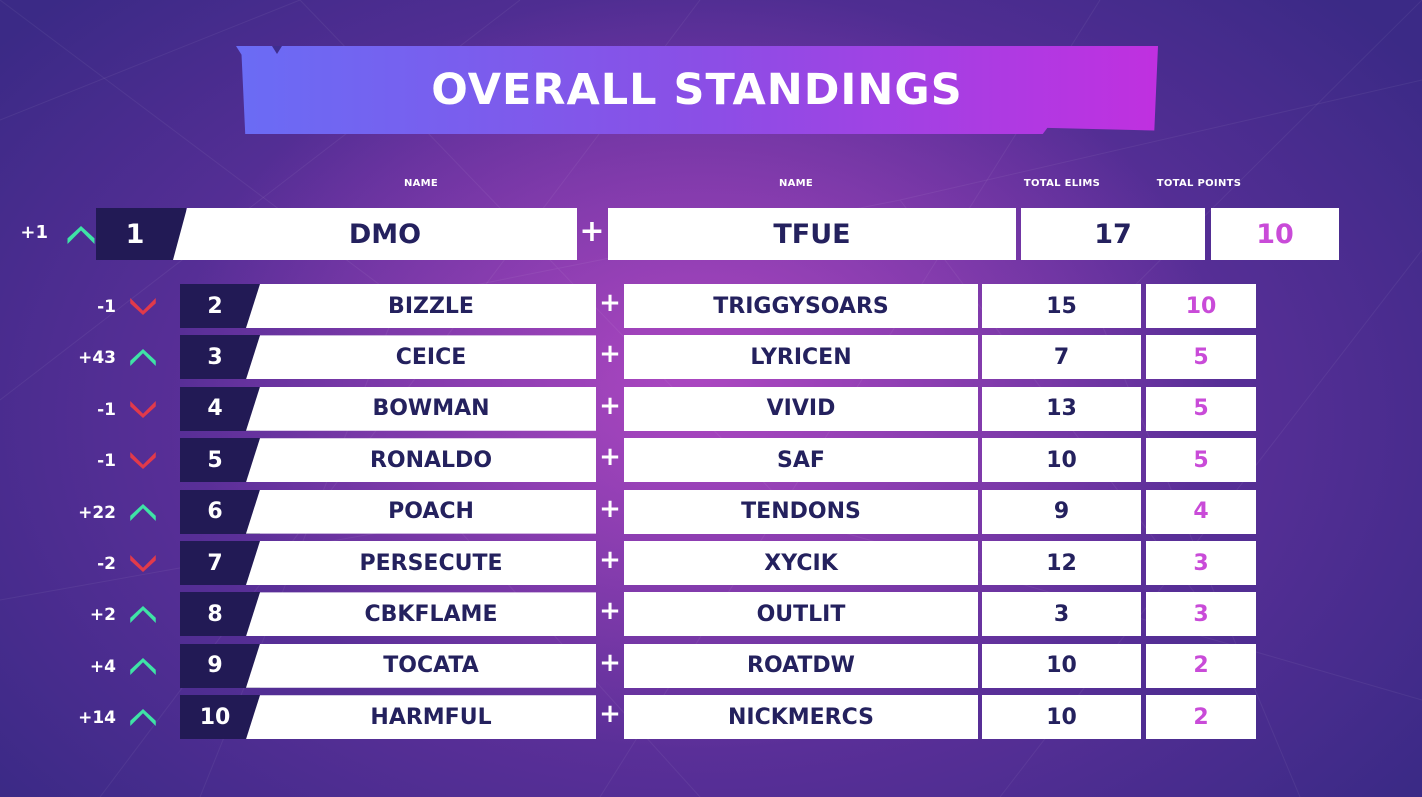 Image resolution: width=1422 pixels, height=797 pixels. I want to click on player-name-2: SAF, so click(801, 460).